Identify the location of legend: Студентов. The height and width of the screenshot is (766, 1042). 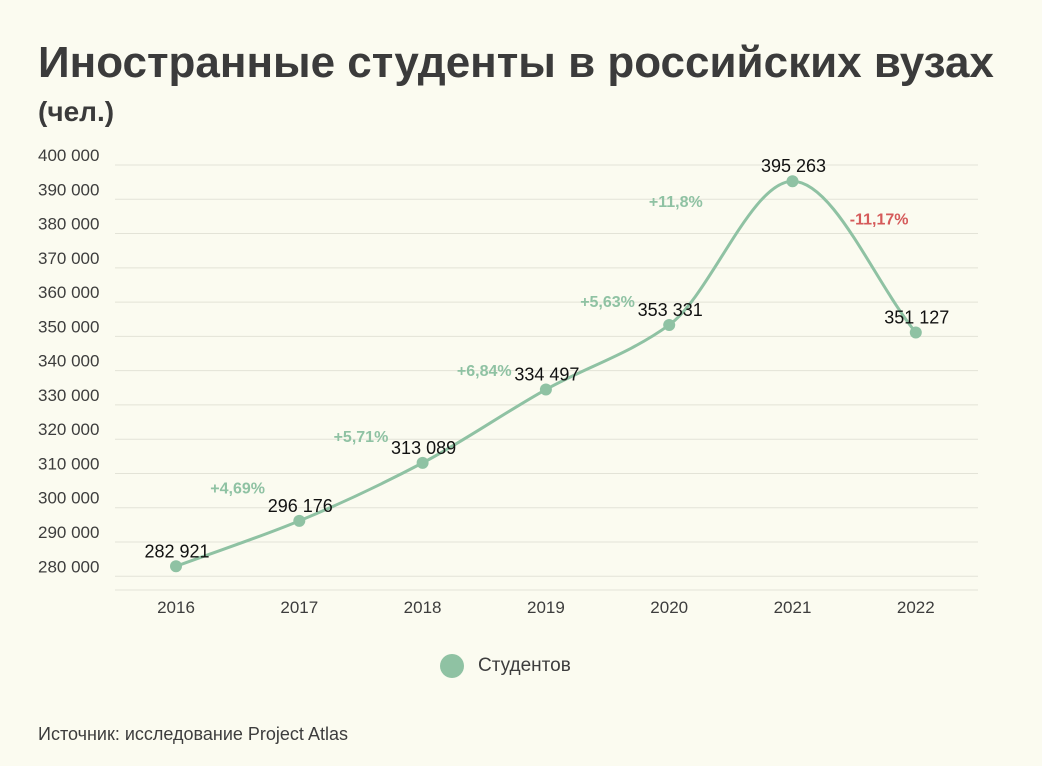
(505, 666).